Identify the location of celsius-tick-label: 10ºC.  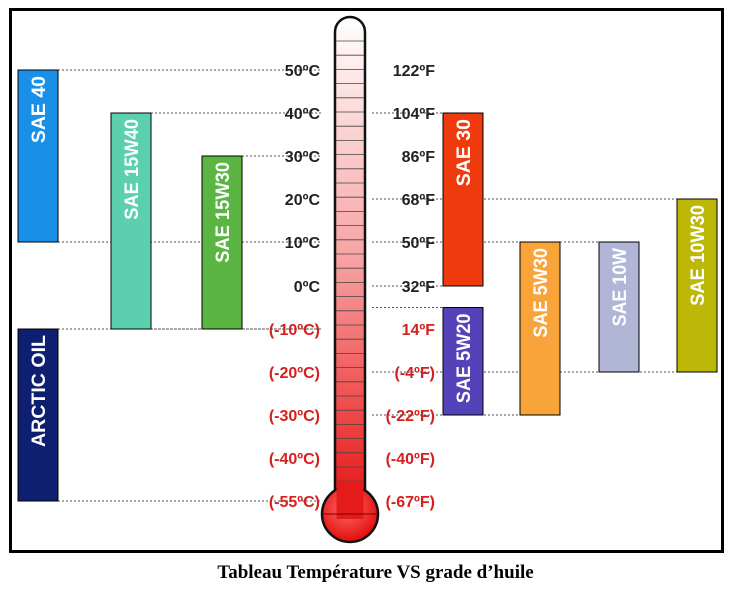
(303, 243).